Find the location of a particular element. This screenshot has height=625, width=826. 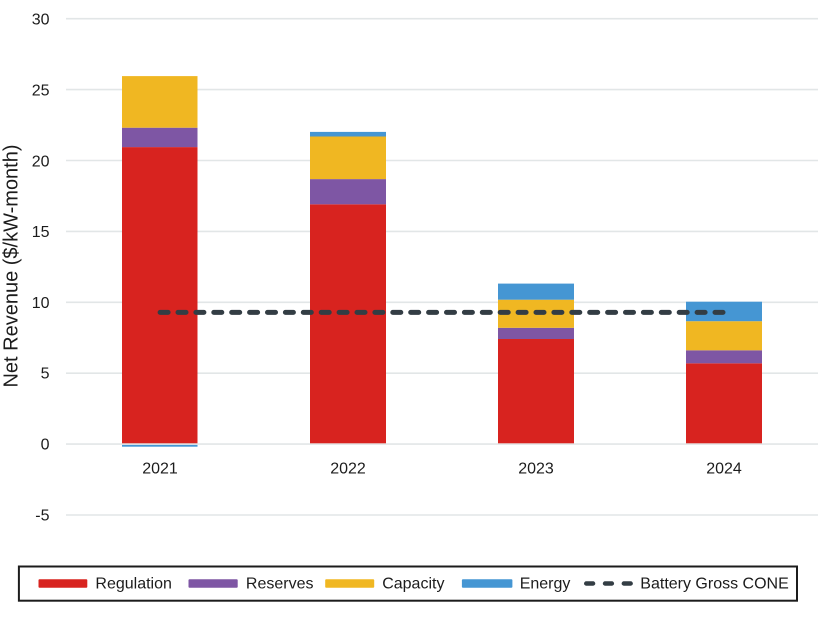

svg-text: 5 is located at coordinates (45, 374).